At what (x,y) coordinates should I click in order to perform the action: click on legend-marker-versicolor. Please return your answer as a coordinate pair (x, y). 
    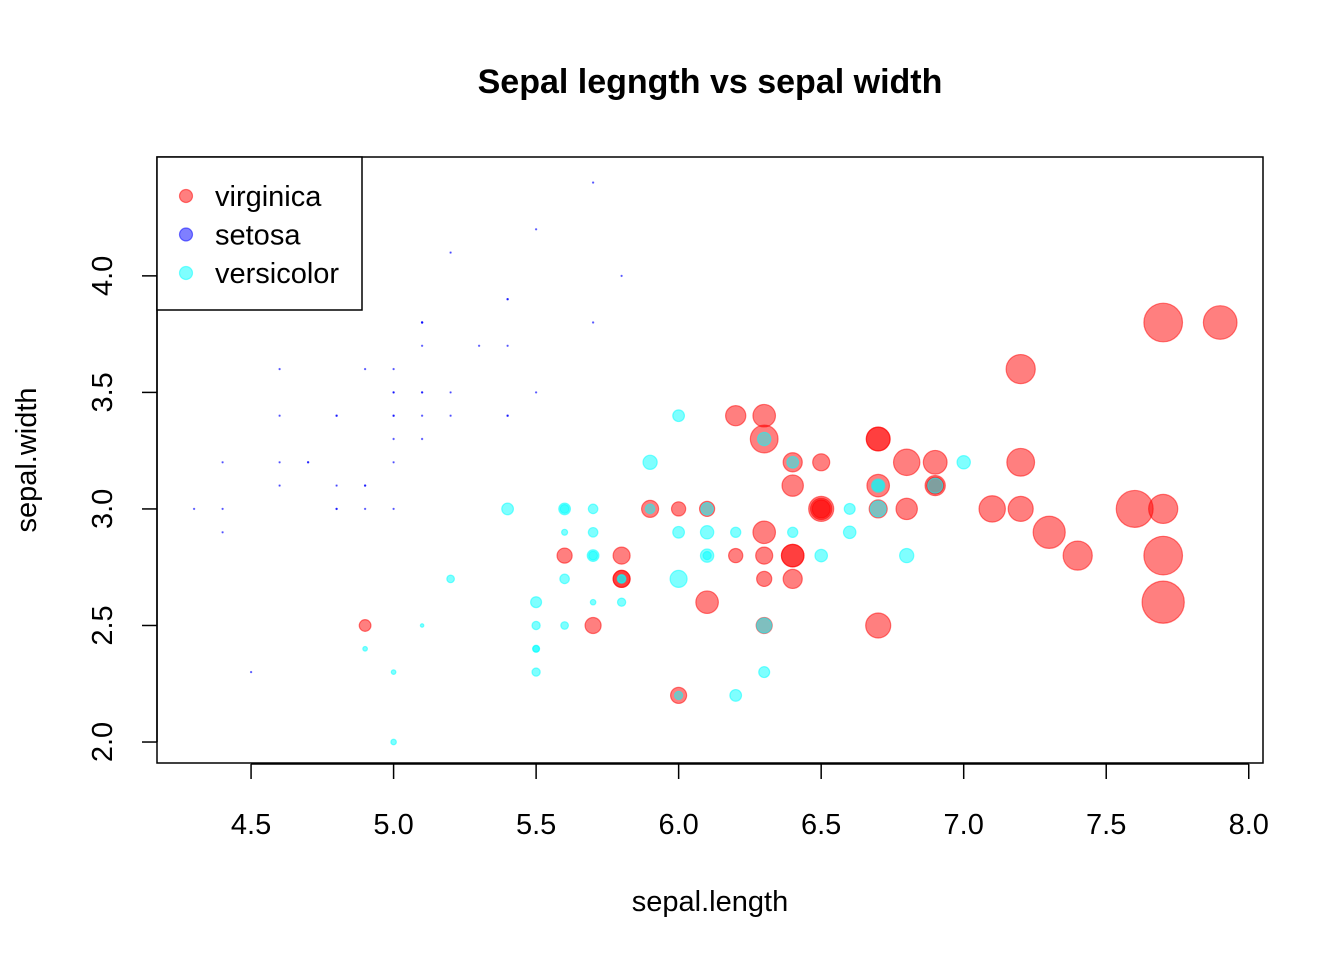
    Looking at the image, I should click on (186, 273).